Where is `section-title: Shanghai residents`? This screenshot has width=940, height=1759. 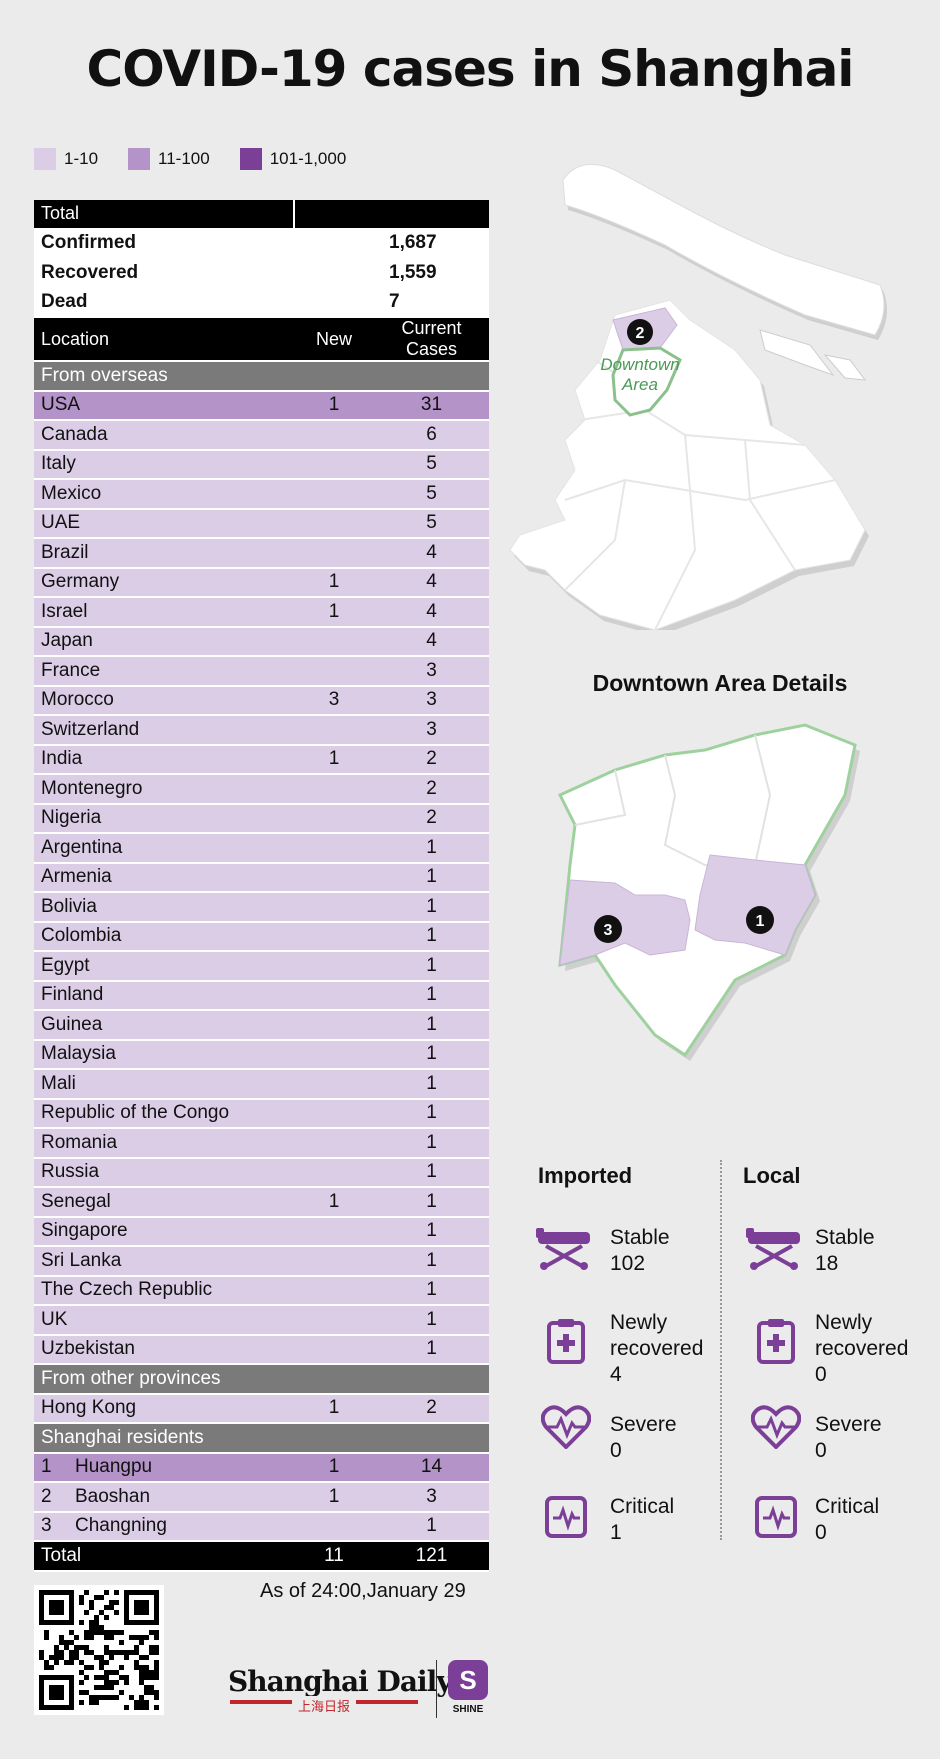
section-title: Shanghai residents is located at coordinates (261, 1438).